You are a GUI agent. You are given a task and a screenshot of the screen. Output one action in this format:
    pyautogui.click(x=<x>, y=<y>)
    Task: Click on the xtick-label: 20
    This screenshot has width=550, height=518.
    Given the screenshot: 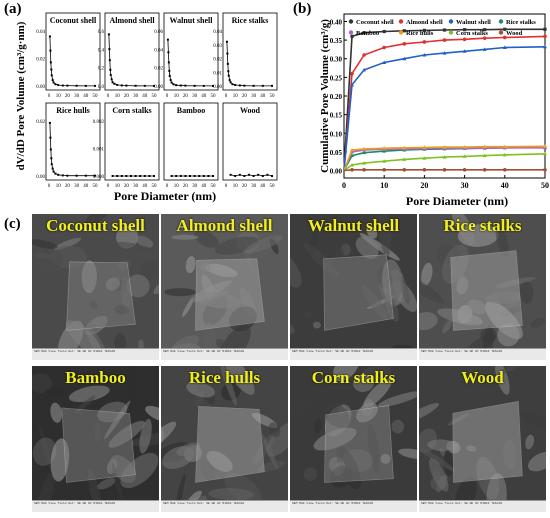 What is the action you would take?
    pyautogui.click(x=424, y=185)
    